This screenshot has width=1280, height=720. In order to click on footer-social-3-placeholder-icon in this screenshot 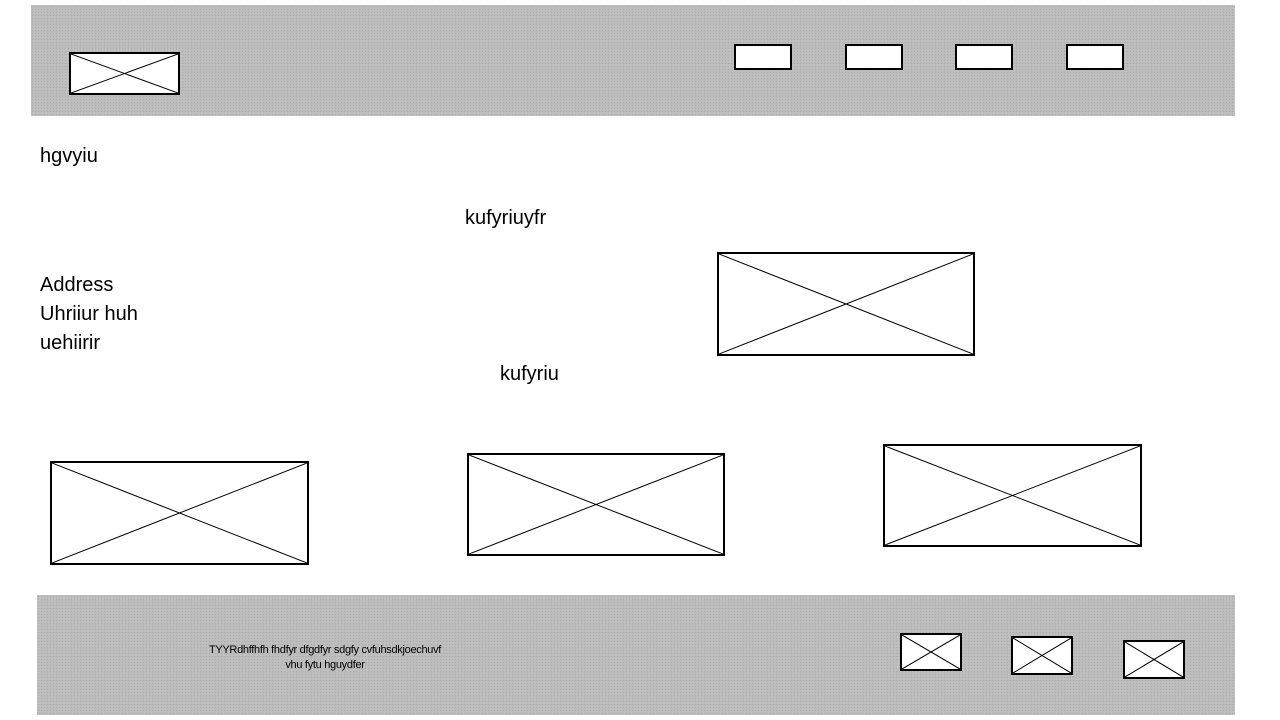, I will do `click(1154, 659)`.